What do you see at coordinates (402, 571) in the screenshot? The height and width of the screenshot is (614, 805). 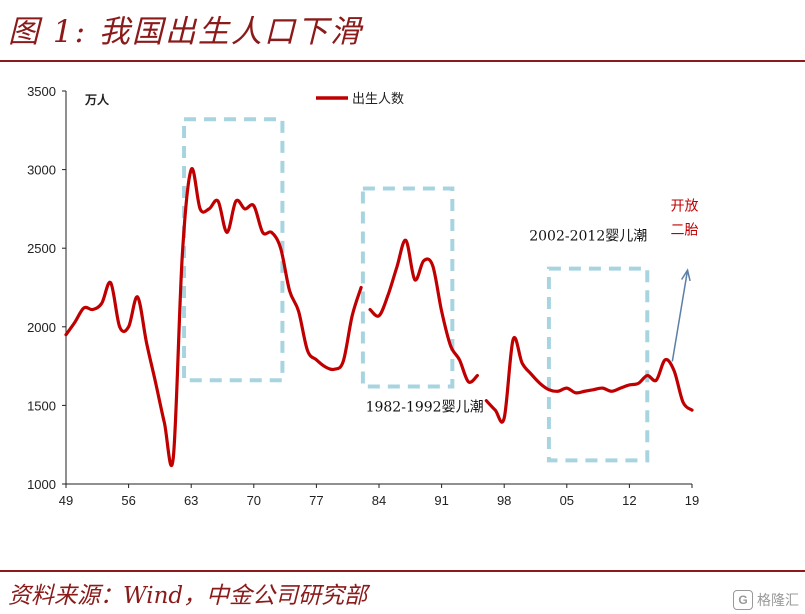 I see `source-rule` at bounding box center [402, 571].